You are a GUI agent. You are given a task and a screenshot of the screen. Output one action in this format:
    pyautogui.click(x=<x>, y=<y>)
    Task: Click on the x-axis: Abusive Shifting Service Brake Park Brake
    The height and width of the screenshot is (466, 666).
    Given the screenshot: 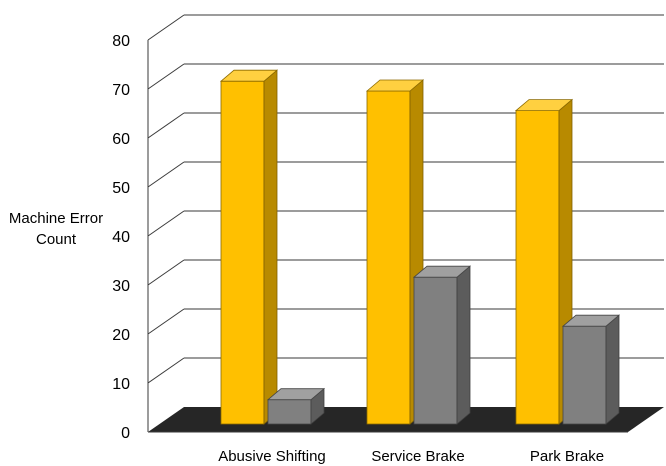 What is the action you would take?
    pyautogui.click(x=388, y=448)
    